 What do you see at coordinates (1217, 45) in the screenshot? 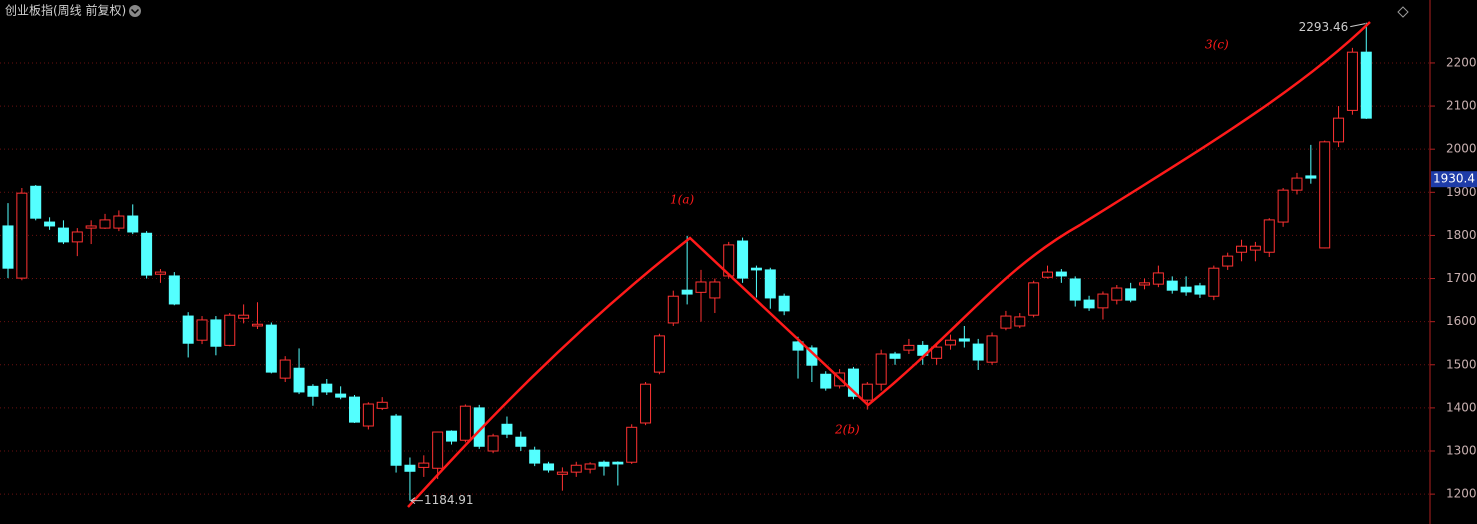
I see `annotation: 3(c)` at bounding box center [1217, 45].